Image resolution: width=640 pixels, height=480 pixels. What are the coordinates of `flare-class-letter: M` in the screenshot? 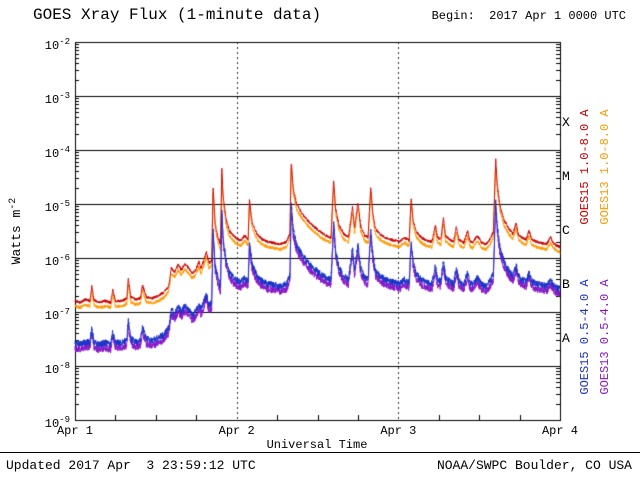 It's located at (566, 176).